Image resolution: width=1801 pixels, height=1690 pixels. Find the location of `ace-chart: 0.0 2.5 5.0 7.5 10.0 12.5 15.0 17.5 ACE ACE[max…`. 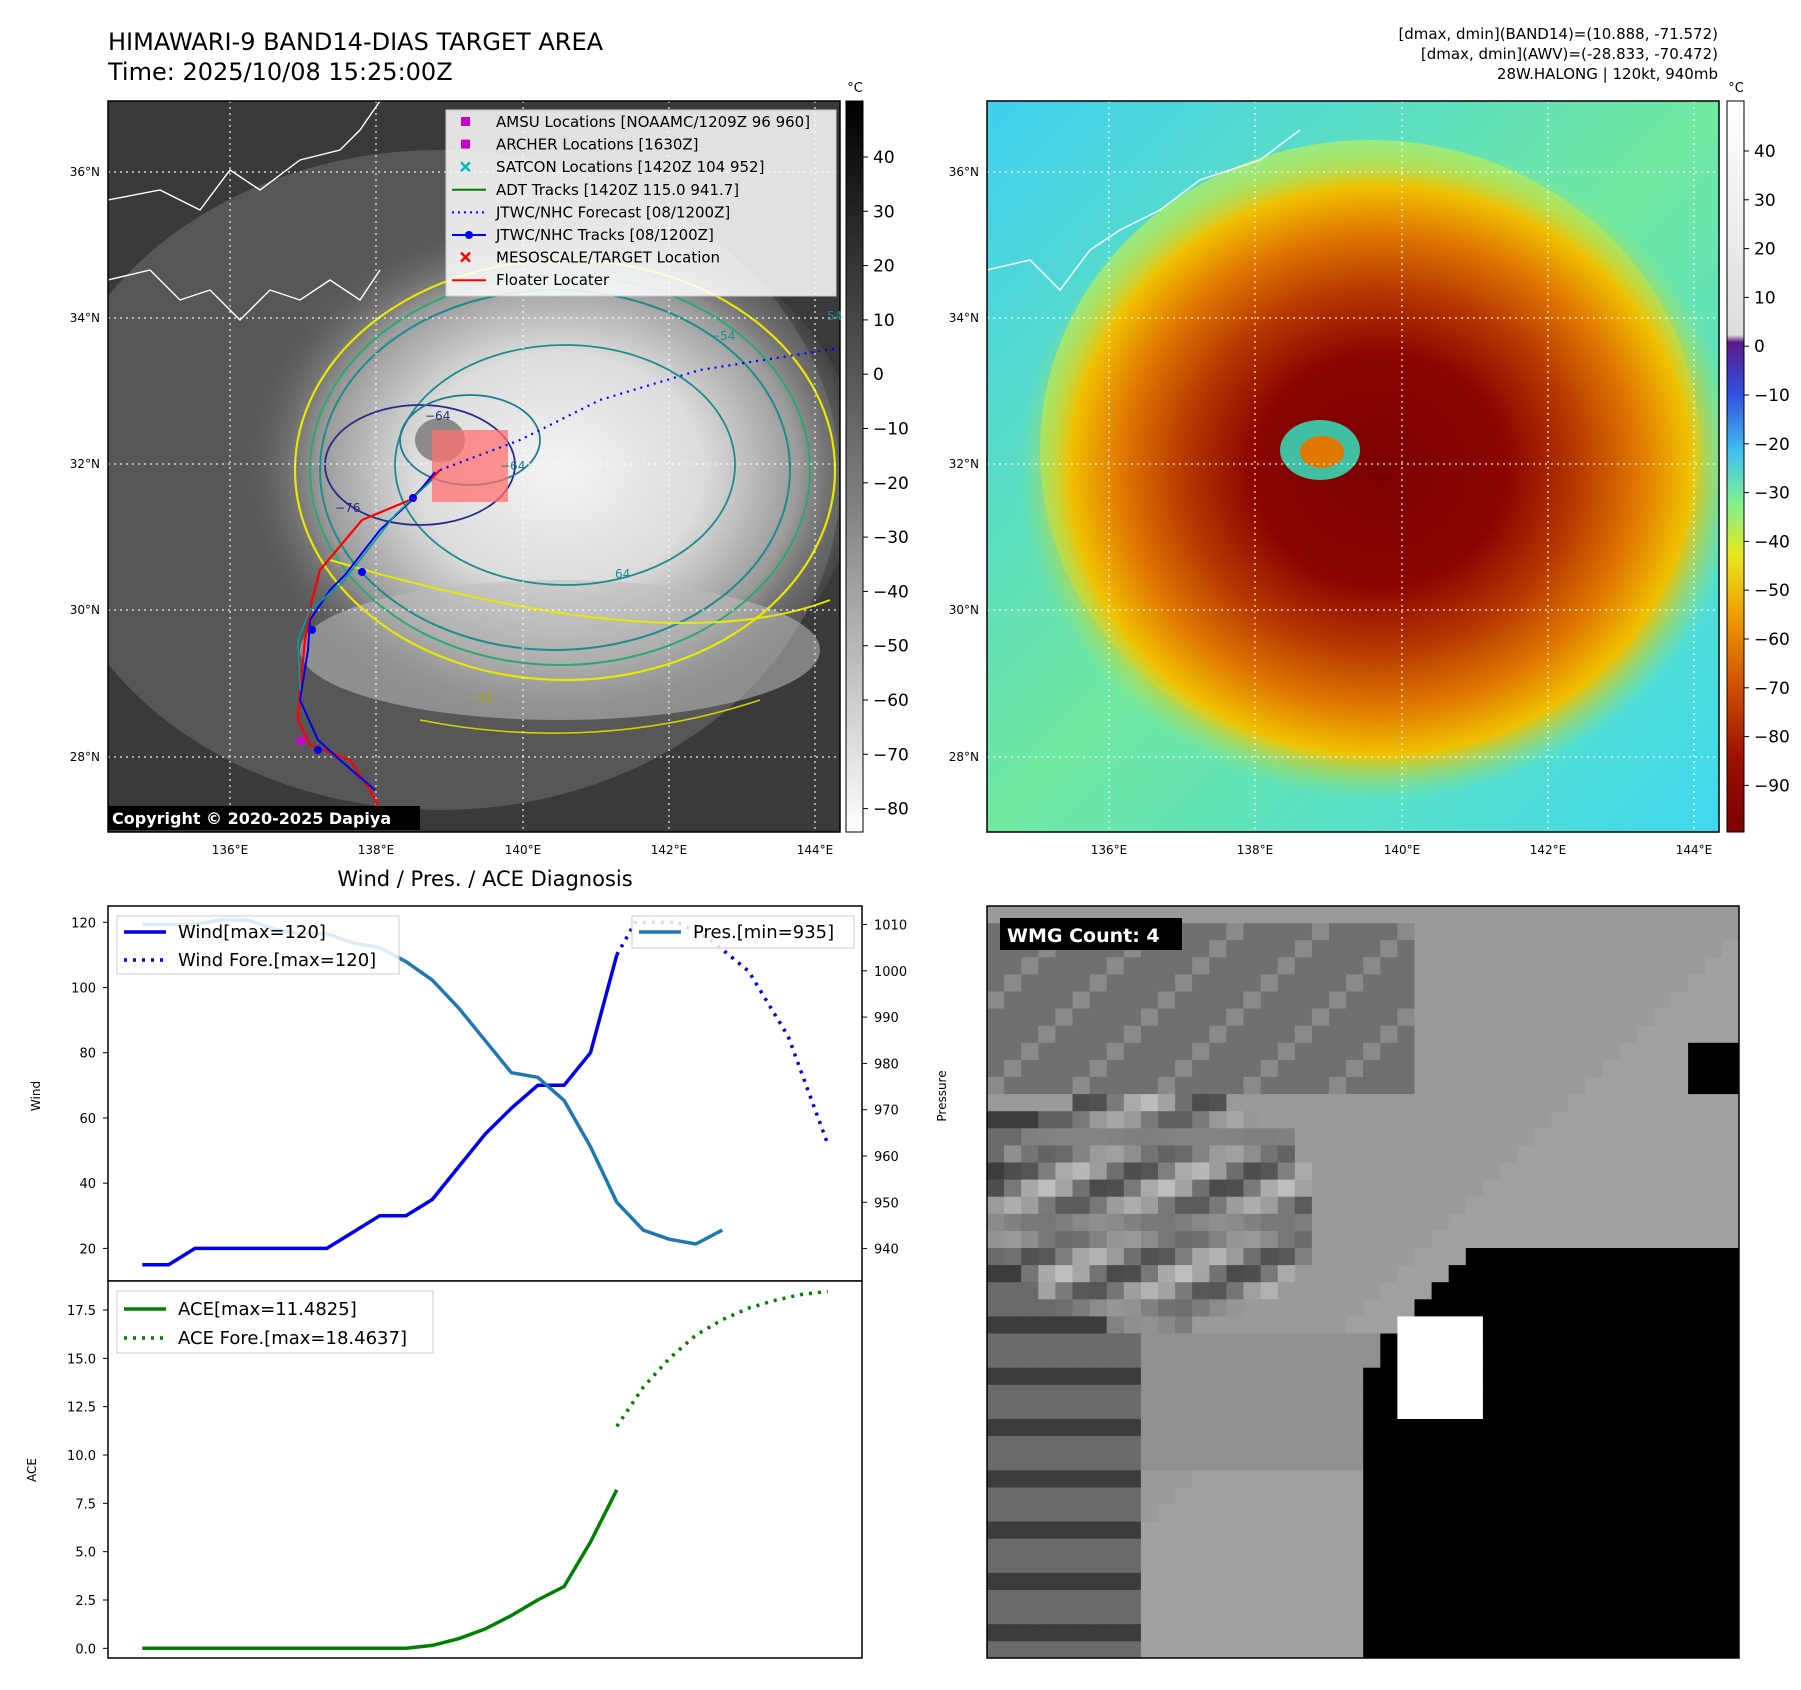

ace-chart: 0.0 2.5 5.0 7.5 10.0 12.5 15.0 17.5 ACE ACE[max… is located at coordinates (444, 1469).